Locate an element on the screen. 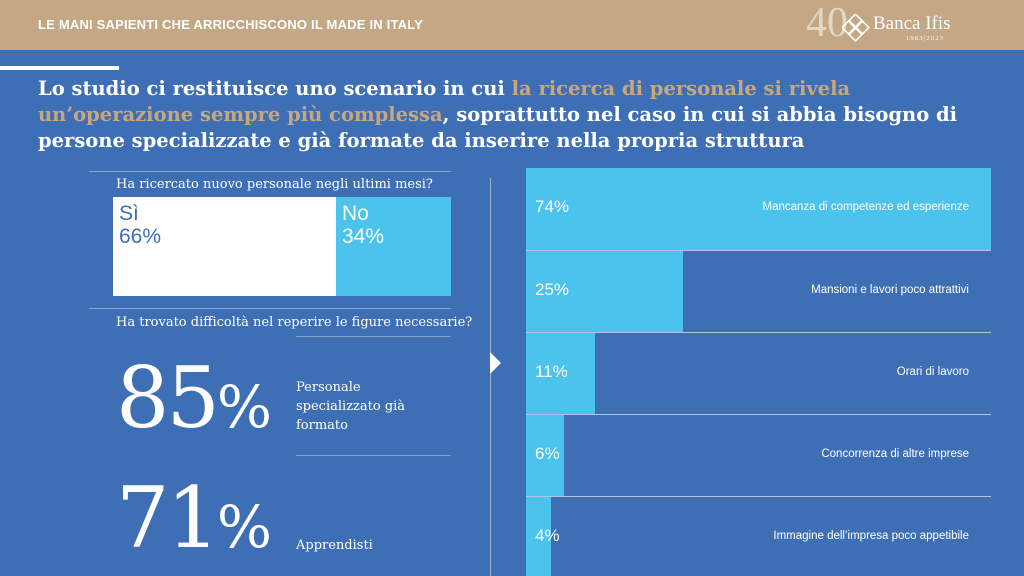  banca-ifis-logo: 40 Banca Ifis 1983|2023 is located at coordinates (912, 23).